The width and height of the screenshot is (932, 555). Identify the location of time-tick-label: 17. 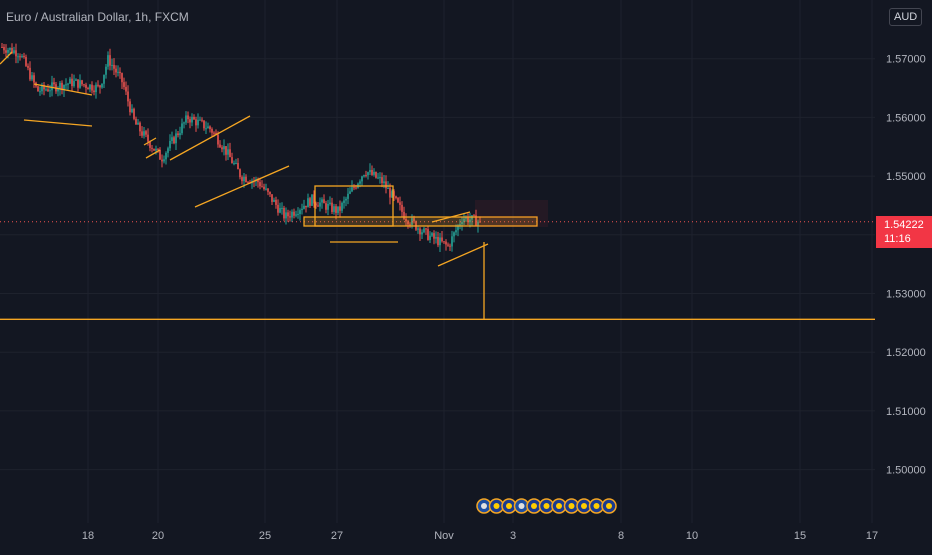
(872, 536).